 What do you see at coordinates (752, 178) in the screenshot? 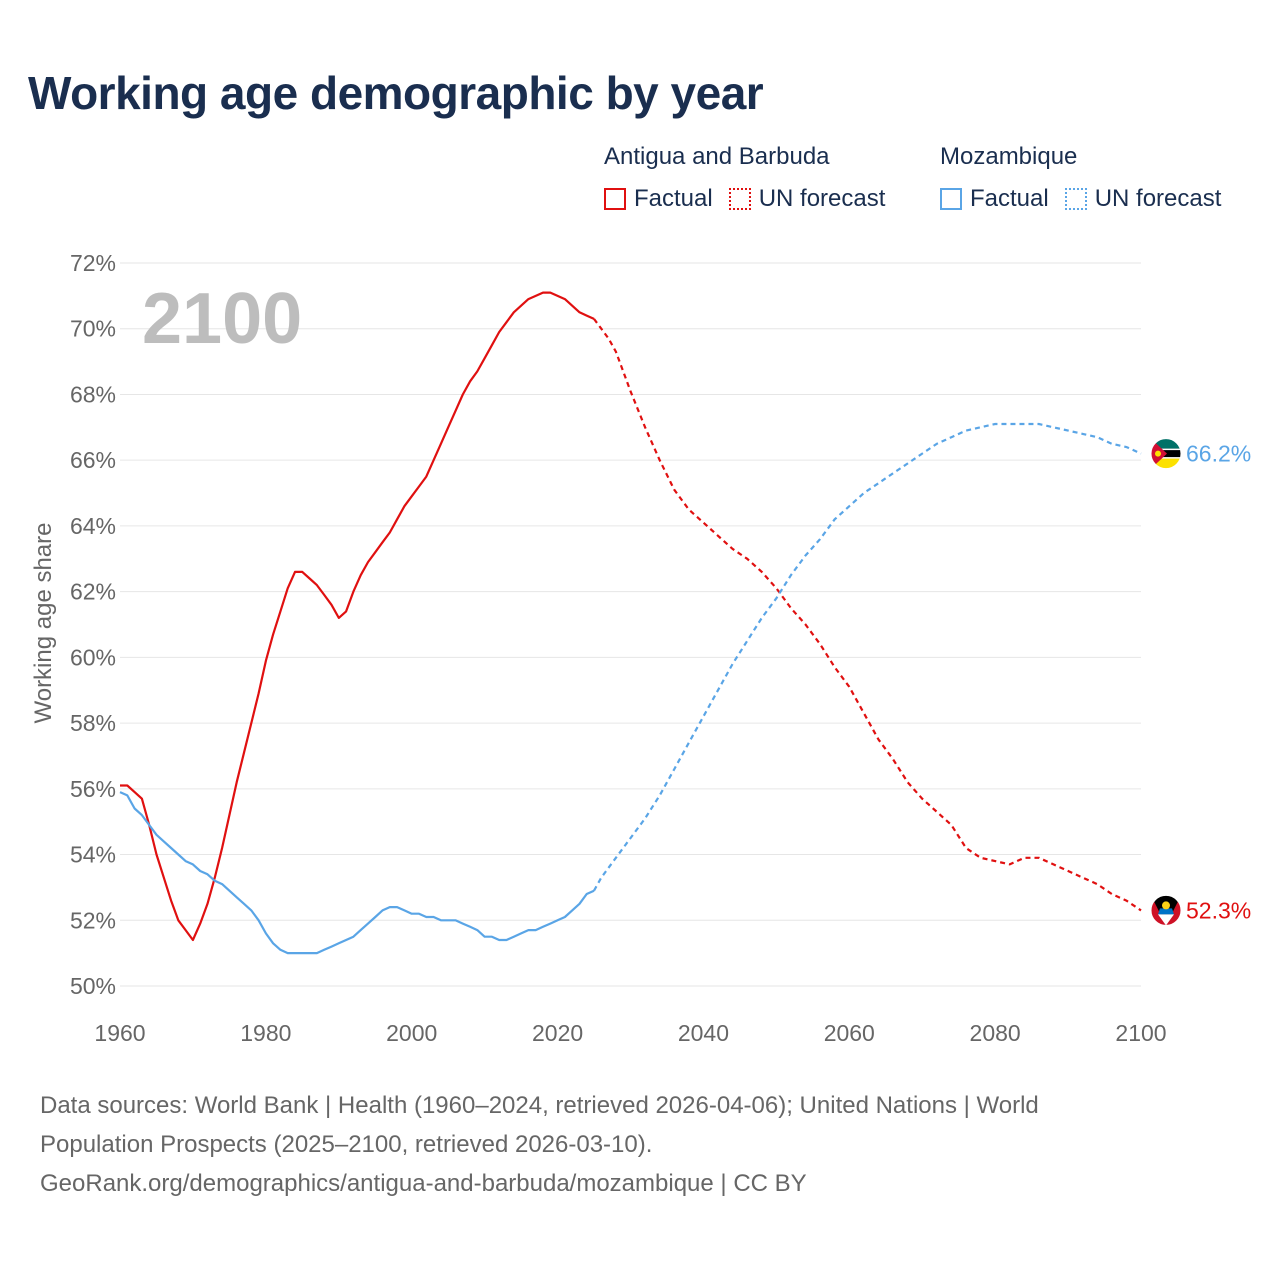
I see `legend-group-antigua: Antigua and Barbuda Factual UN forecast` at bounding box center [752, 178].